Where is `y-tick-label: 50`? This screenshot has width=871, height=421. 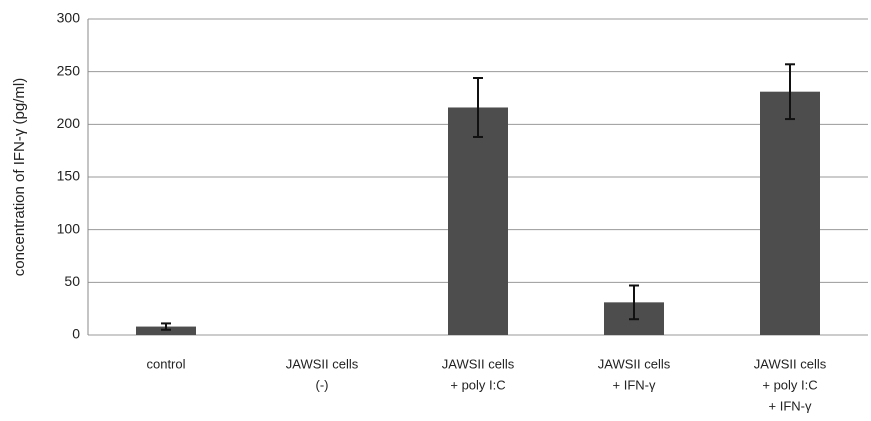
y-tick-label: 50 is located at coordinates (72, 281).